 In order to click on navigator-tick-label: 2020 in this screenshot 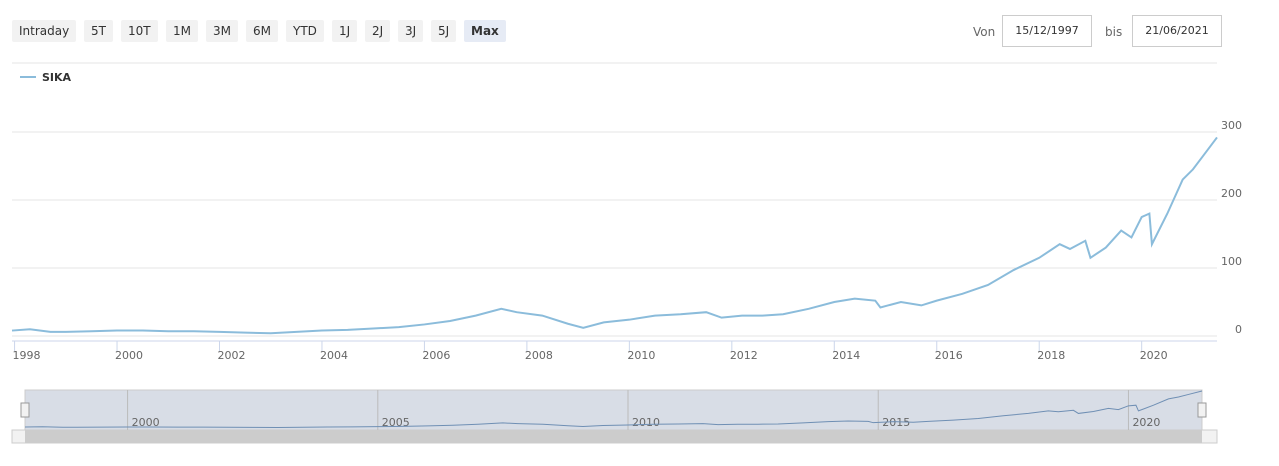, I will do `click(1146, 422)`.